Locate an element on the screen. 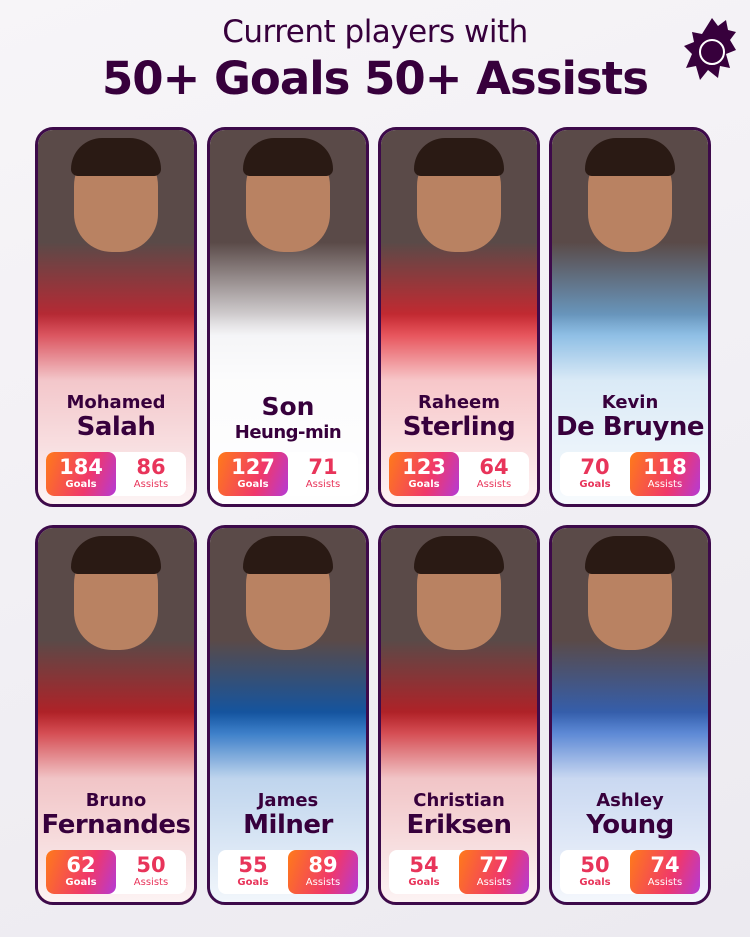 The width and height of the screenshot is (750, 937). player-first-name: Kevin is located at coordinates (630, 402).